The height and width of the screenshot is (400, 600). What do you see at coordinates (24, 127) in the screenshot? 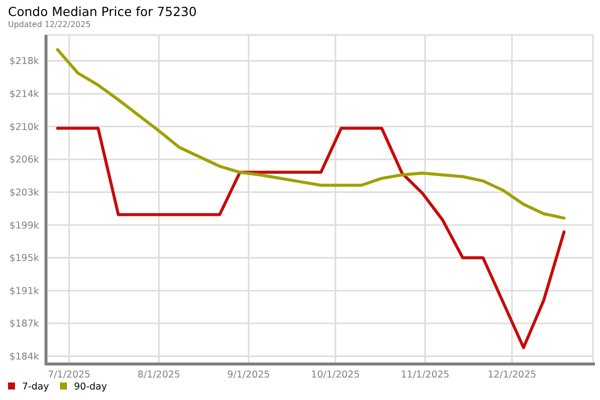
I see `y-tick-label: $210k` at bounding box center [24, 127].